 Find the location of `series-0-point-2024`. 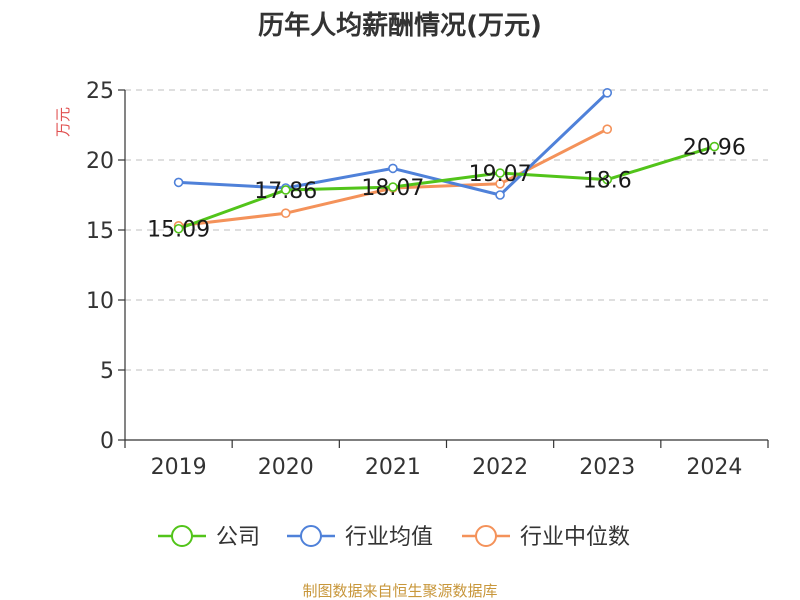

series-0-point-2024 is located at coordinates (714, 146).